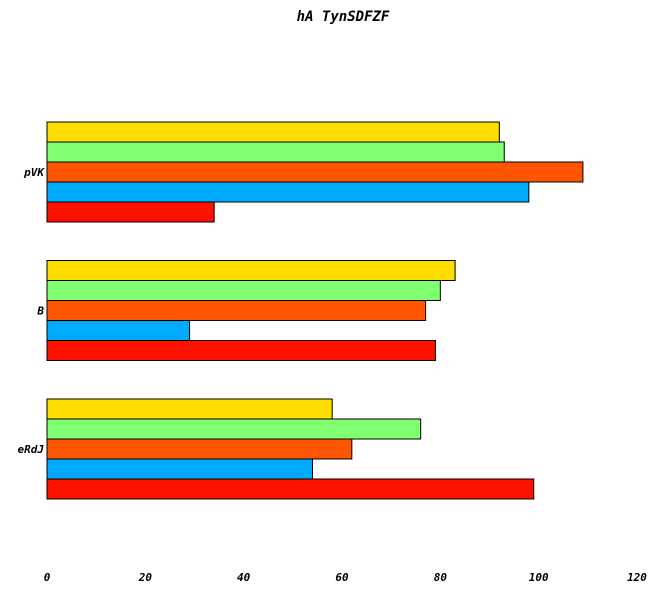 This screenshot has height=594, width=660. What do you see at coordinates (145, 577) in the screenshot?
I see `x-tick-20: 20` at bounding box center [145, 577].